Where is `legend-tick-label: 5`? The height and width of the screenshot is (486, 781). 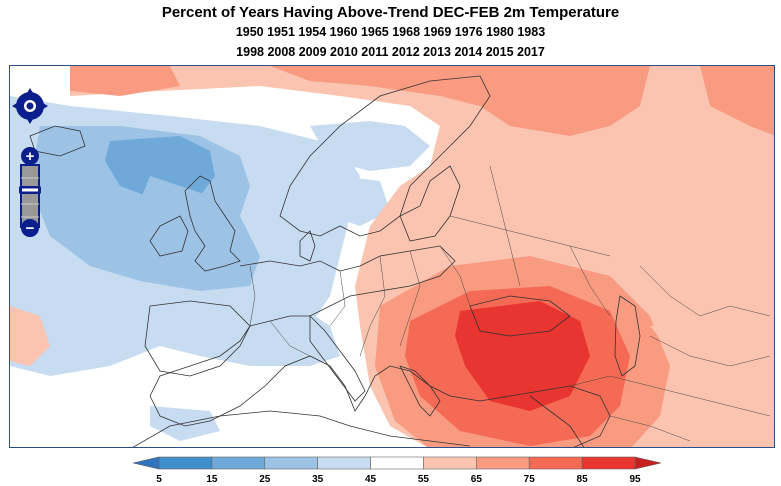
legend-tick-label: 5 is located at coordinates (159, 479).